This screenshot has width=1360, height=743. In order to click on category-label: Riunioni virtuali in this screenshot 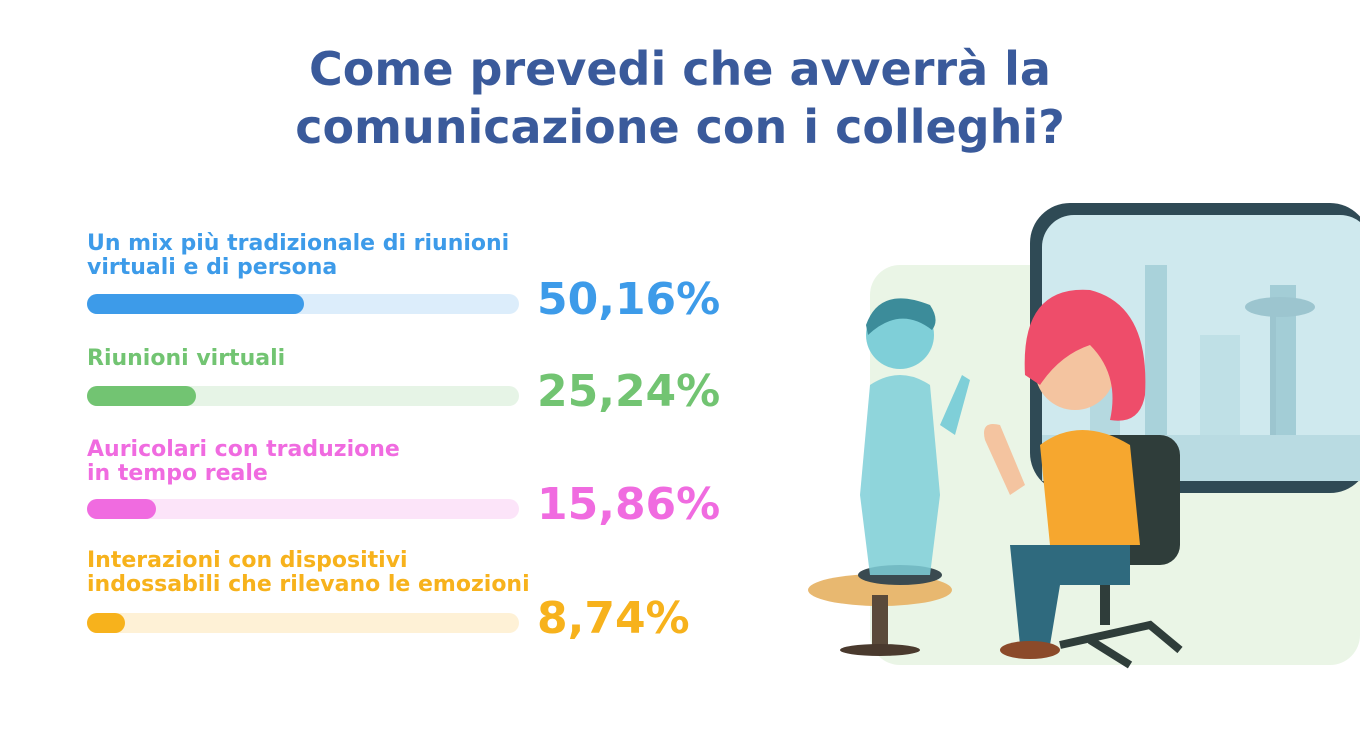, I will do `click(186, 358)`.